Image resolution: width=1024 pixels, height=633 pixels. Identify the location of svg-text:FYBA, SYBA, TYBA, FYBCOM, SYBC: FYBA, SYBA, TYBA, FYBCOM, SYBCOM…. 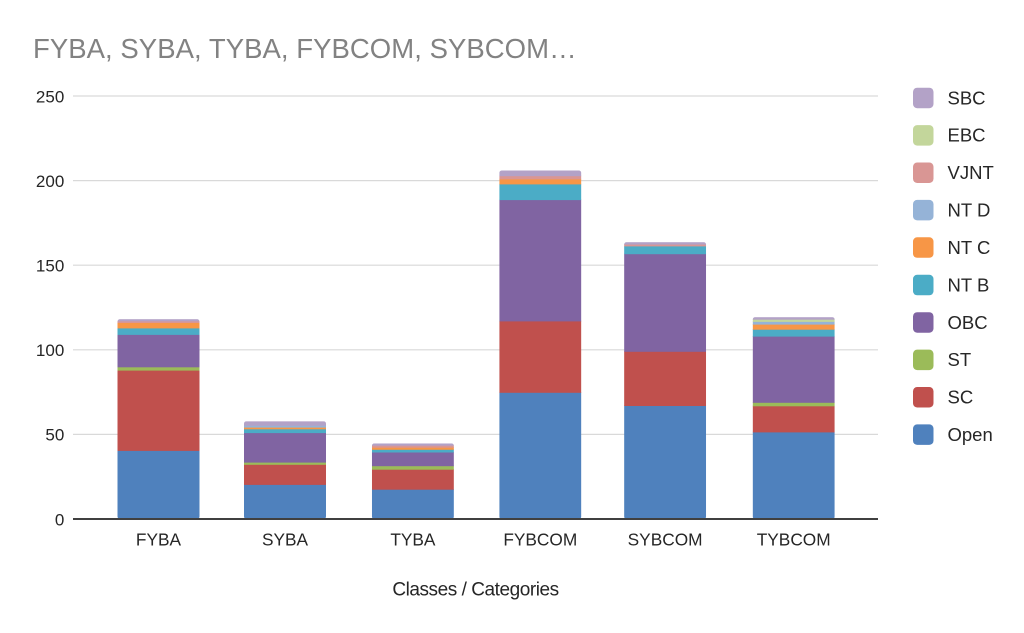
(305, 48).